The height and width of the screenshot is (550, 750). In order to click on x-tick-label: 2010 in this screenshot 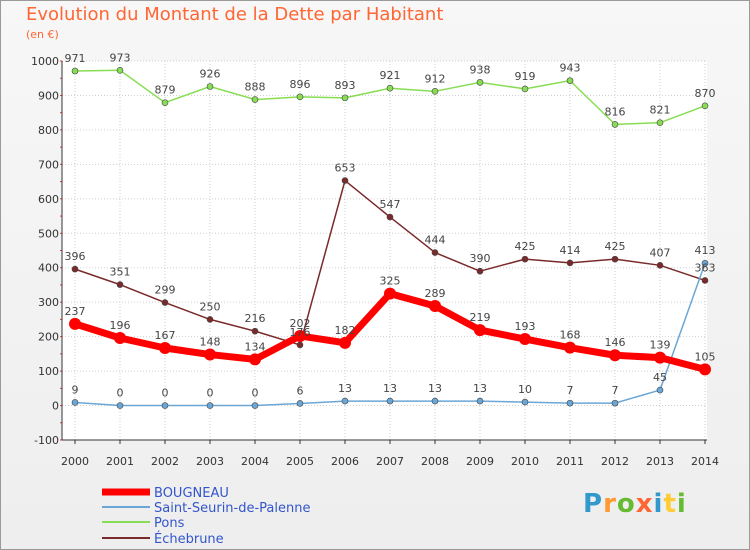, I will do `click(525, 461)`.